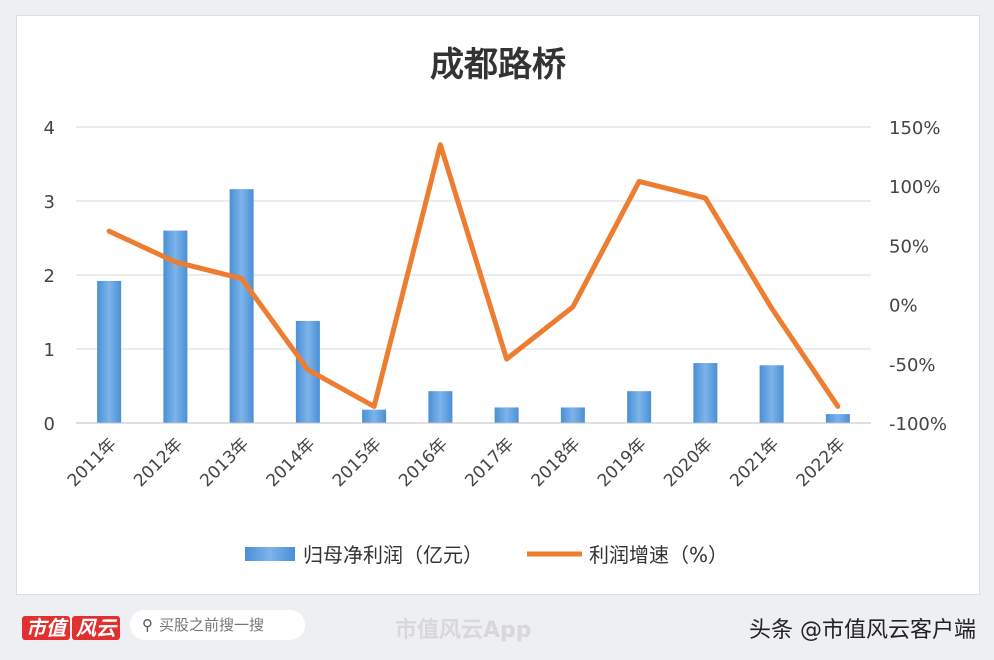 This screenshot has height=660, width=994. I want to click on category-label: 2014年, so click(291, 462).